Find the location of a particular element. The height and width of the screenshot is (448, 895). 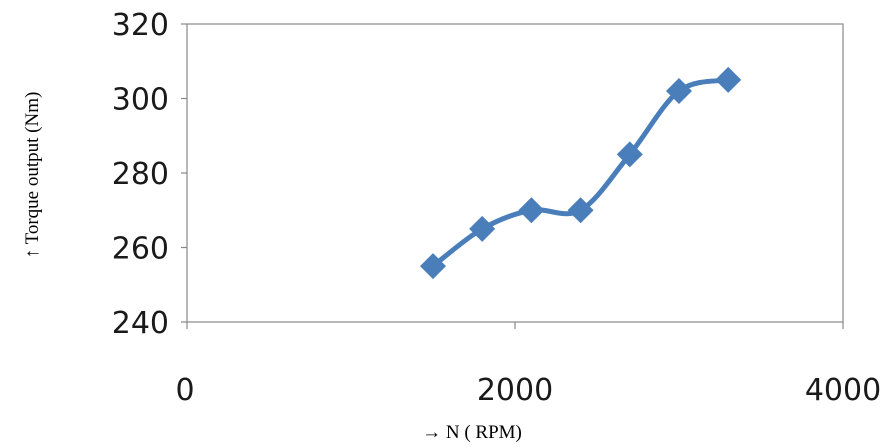

y-tick-label: 240 is located at coordinates (140, 323).